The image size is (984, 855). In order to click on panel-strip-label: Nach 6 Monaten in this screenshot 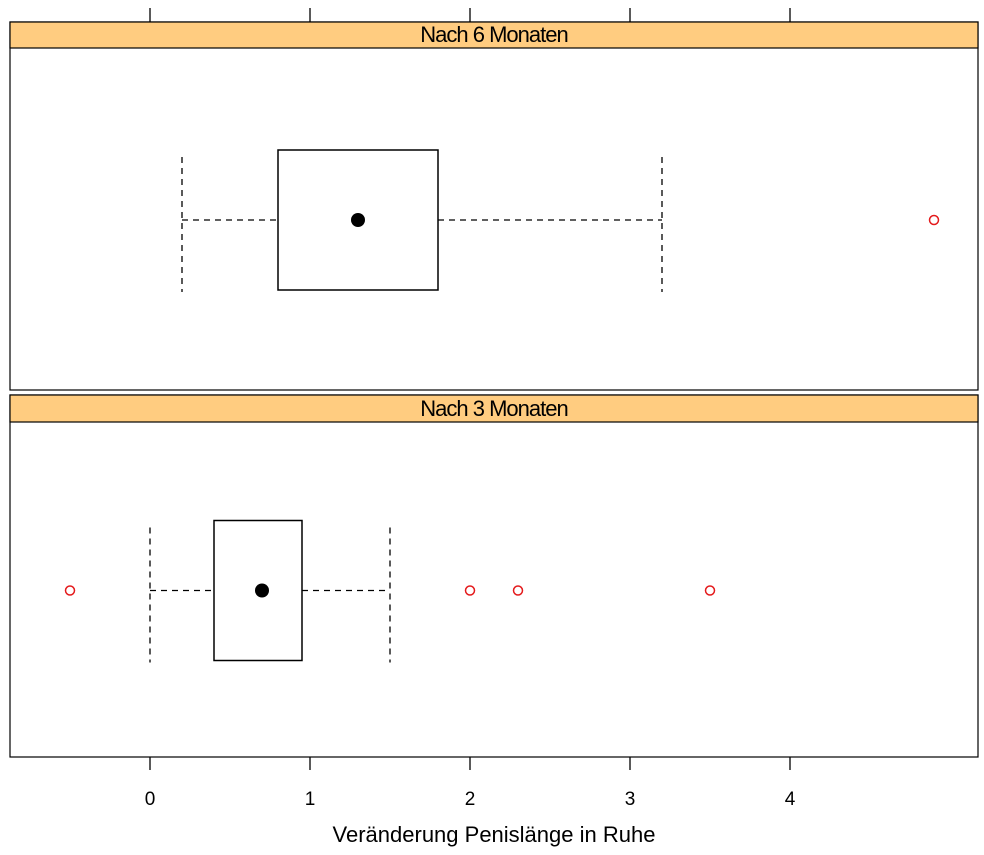, I will do `click(493, 34)`.